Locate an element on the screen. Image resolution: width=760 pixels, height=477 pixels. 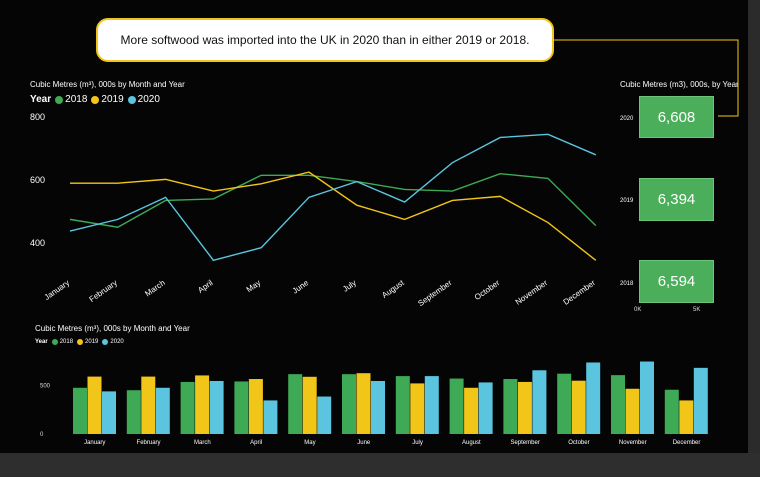
kpi-axis-tick: 0K is located at coordinates (638, 310).